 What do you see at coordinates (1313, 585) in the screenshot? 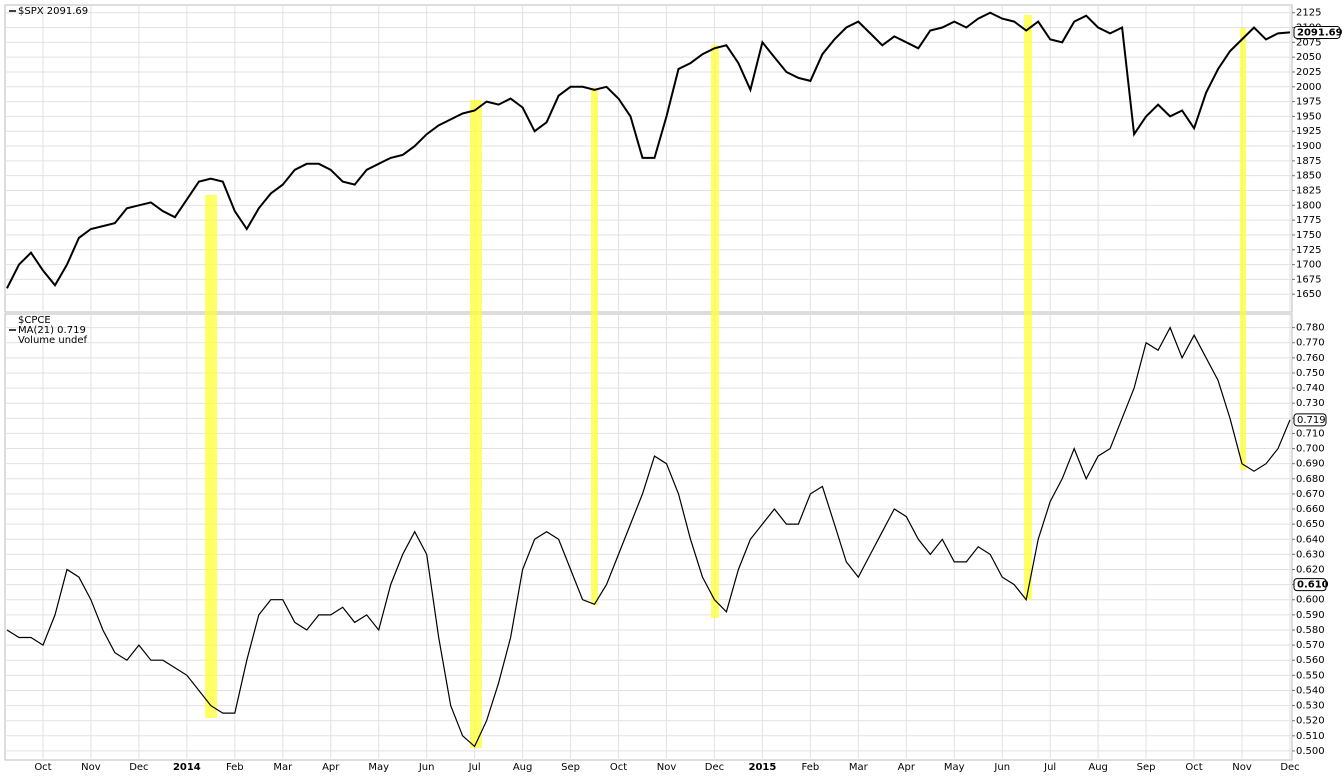
I see `last-value-label: 0.610` at bounding box center [1313, 585].